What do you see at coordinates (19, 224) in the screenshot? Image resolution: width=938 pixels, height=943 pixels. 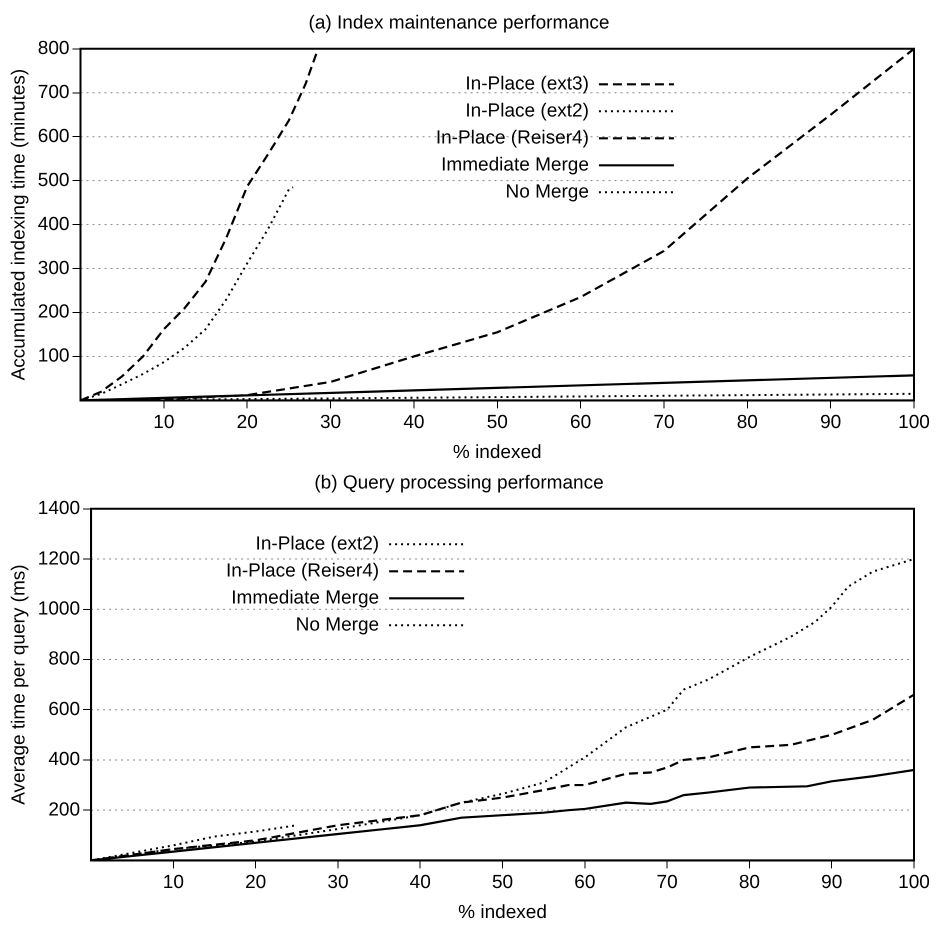 I see `y-axis-title: Accumulated indexing time (minutes)` at bounding box center [19, 224].